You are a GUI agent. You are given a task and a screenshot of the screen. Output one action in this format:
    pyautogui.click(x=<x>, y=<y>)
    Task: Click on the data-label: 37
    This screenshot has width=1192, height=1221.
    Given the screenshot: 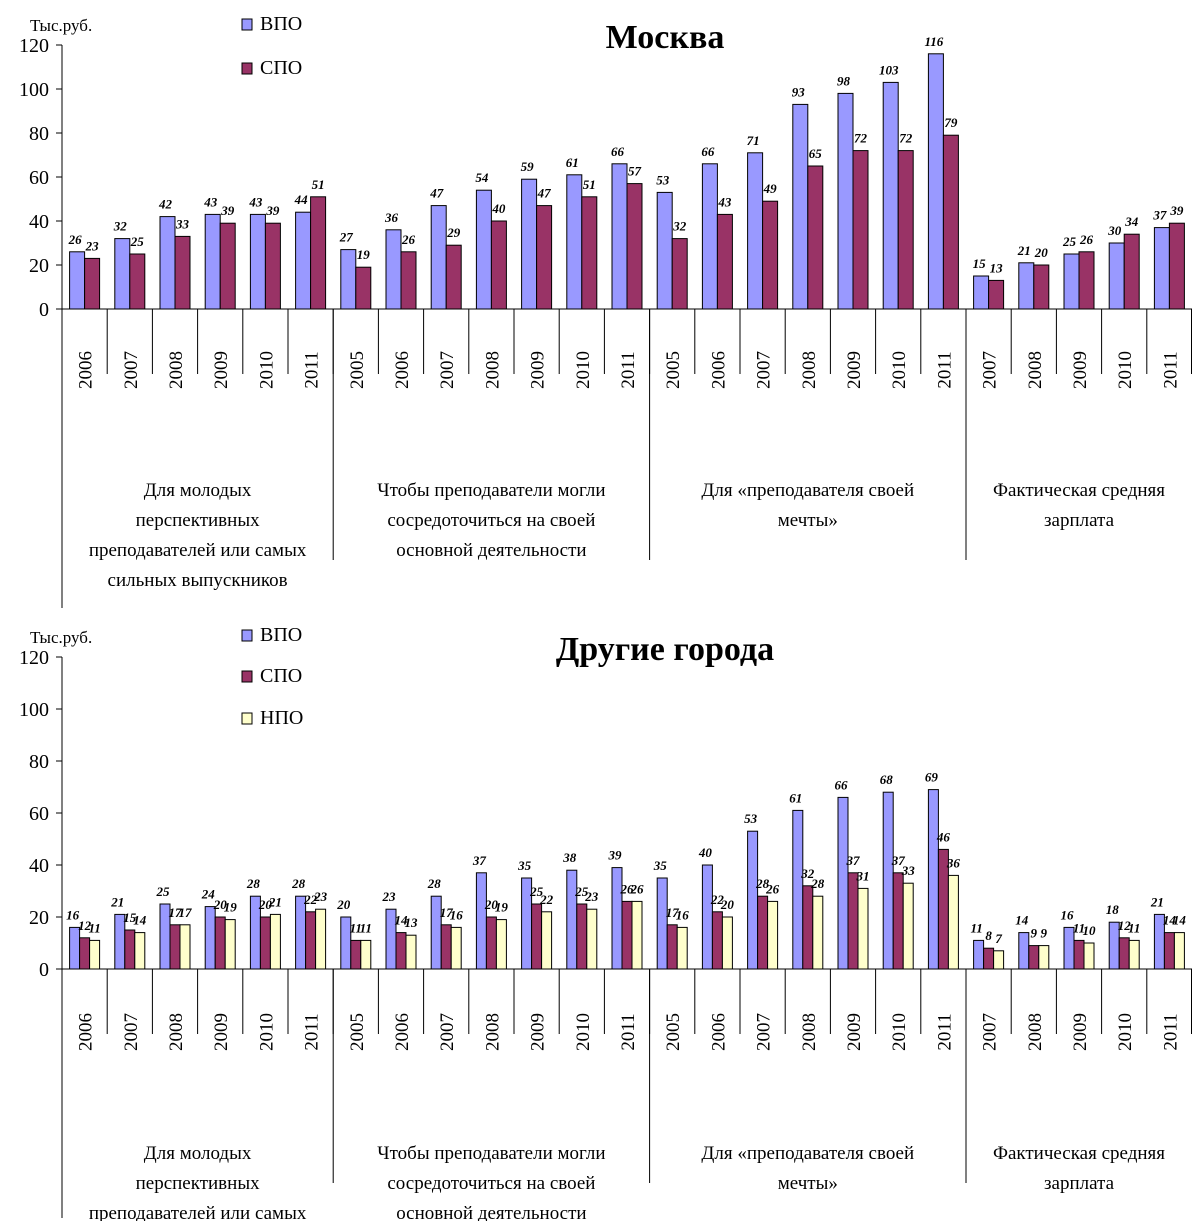 What is the action you would take?
    pyautogui.click(x=479, y=860)
    